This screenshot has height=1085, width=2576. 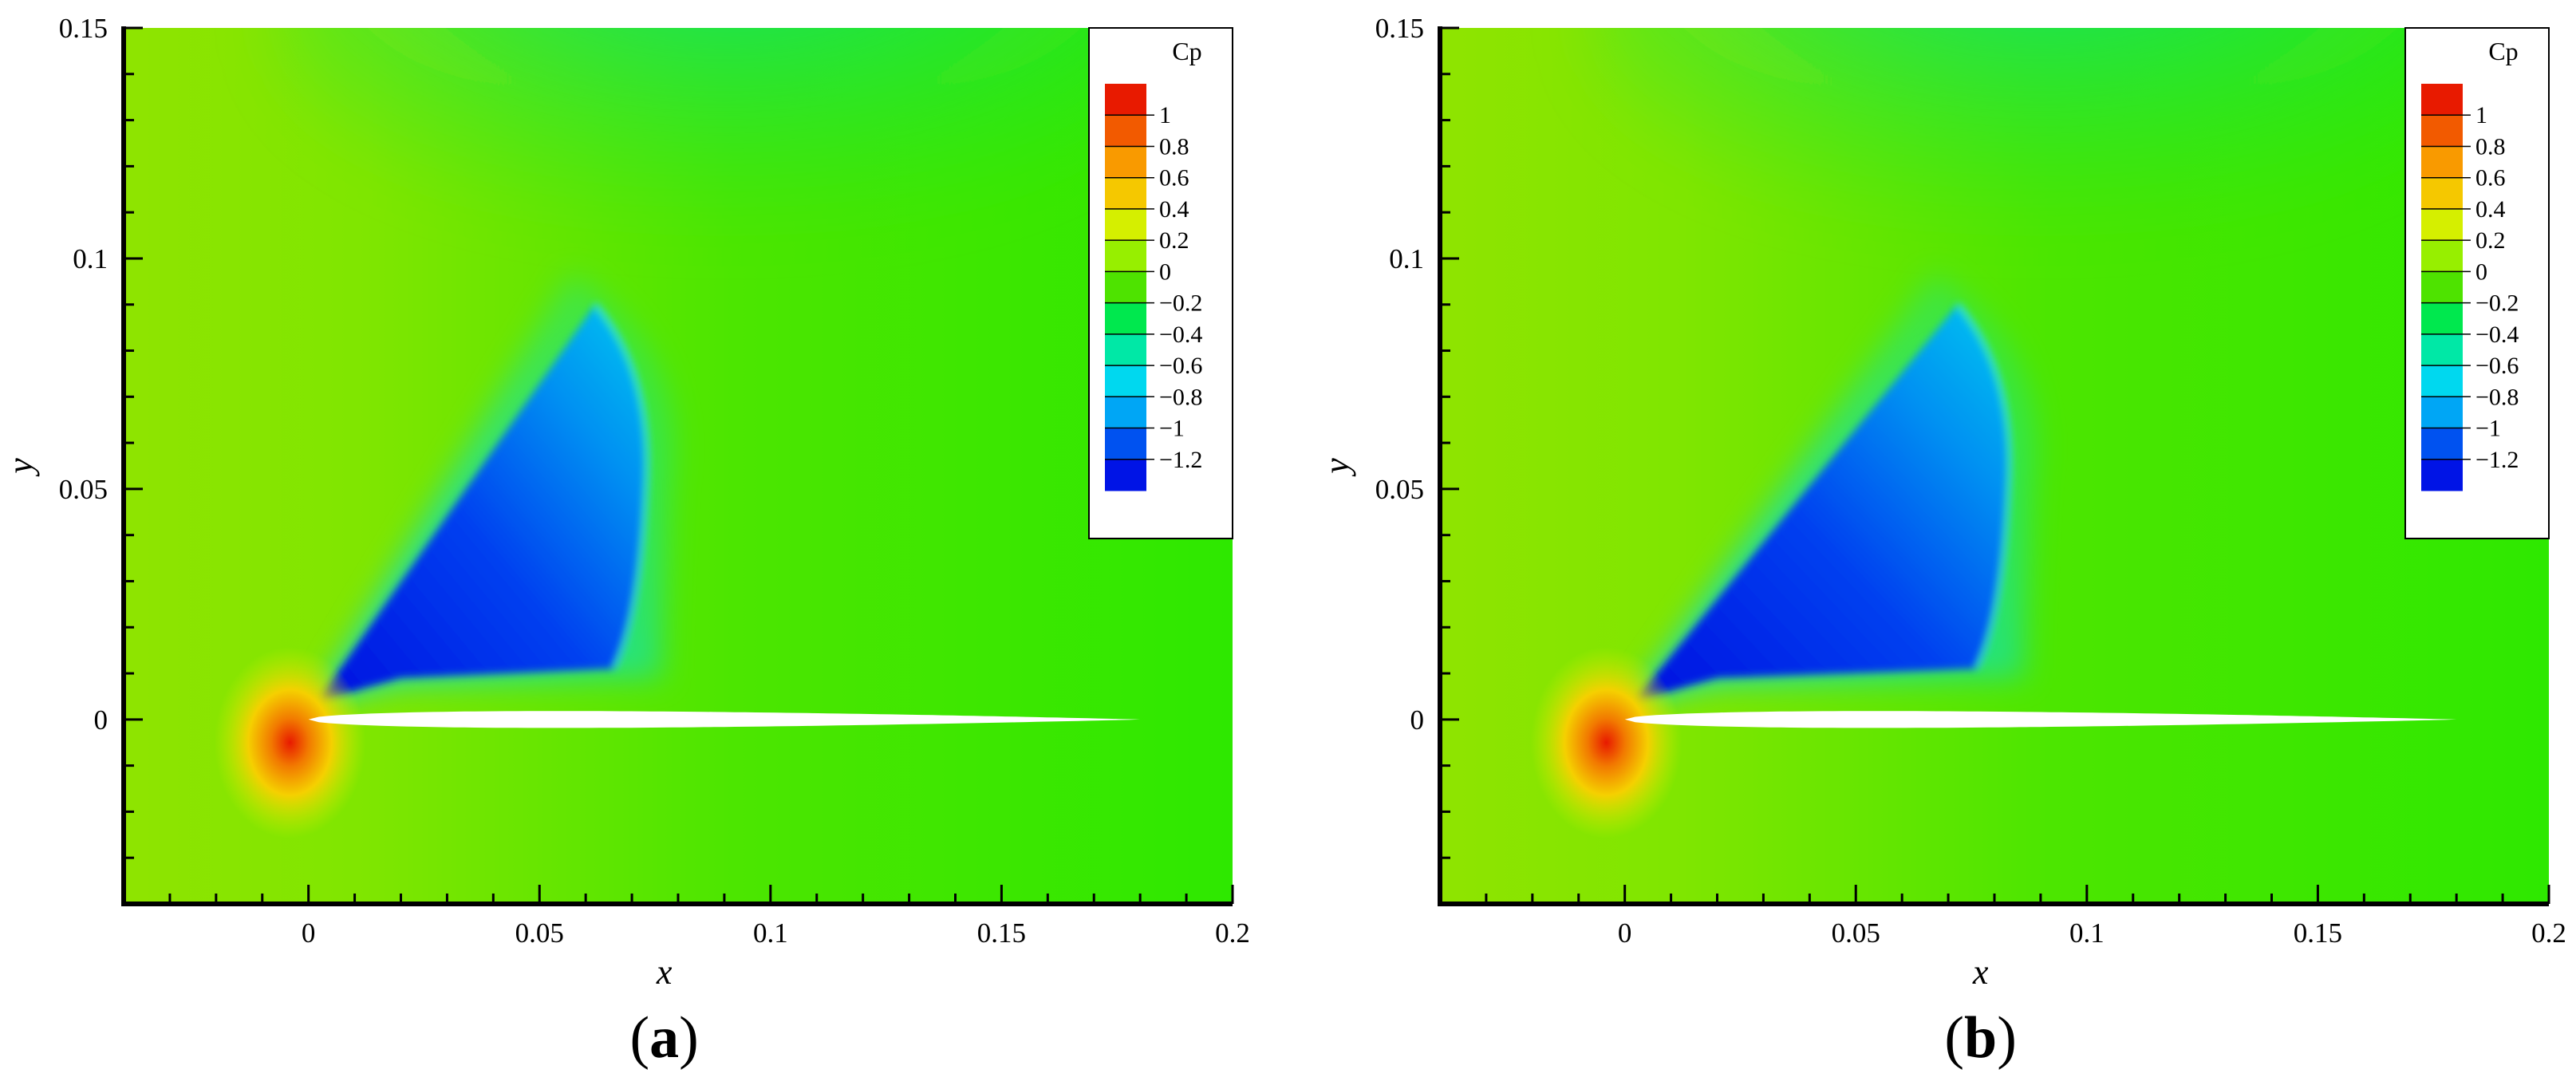 I want to click on panel-a-supersonic-region, so click(x=482, y=502).